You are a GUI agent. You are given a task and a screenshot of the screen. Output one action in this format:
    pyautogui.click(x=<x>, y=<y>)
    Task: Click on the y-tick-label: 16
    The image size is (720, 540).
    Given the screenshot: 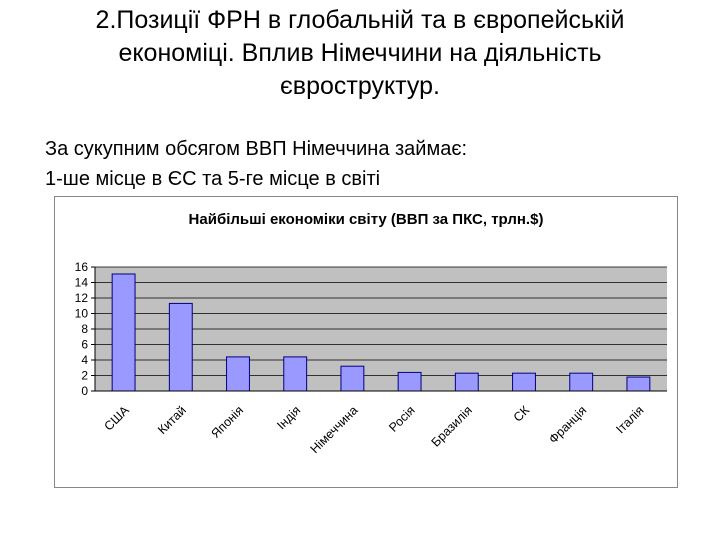 What is the action you would take?
    pyautogui.click(x=82, y=267)
    